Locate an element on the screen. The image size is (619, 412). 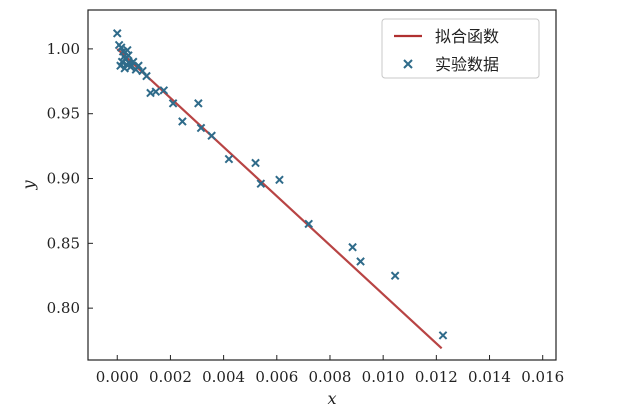
y-tick-label: 0.80 is located at coordinates (63, 308).